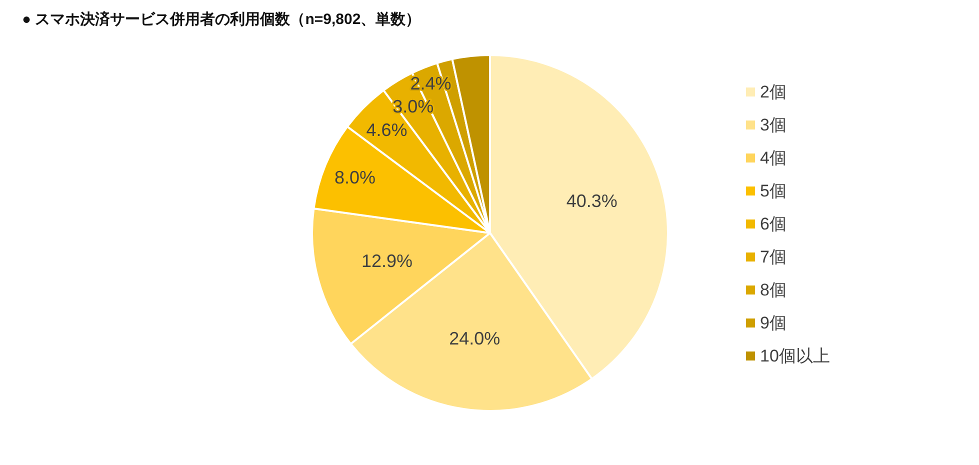 The image size is (979, 465). What do you see at coordinates (386, 261) in the screenshot?
I see `data-label: 12.9%` at bounding box center [386, 261].